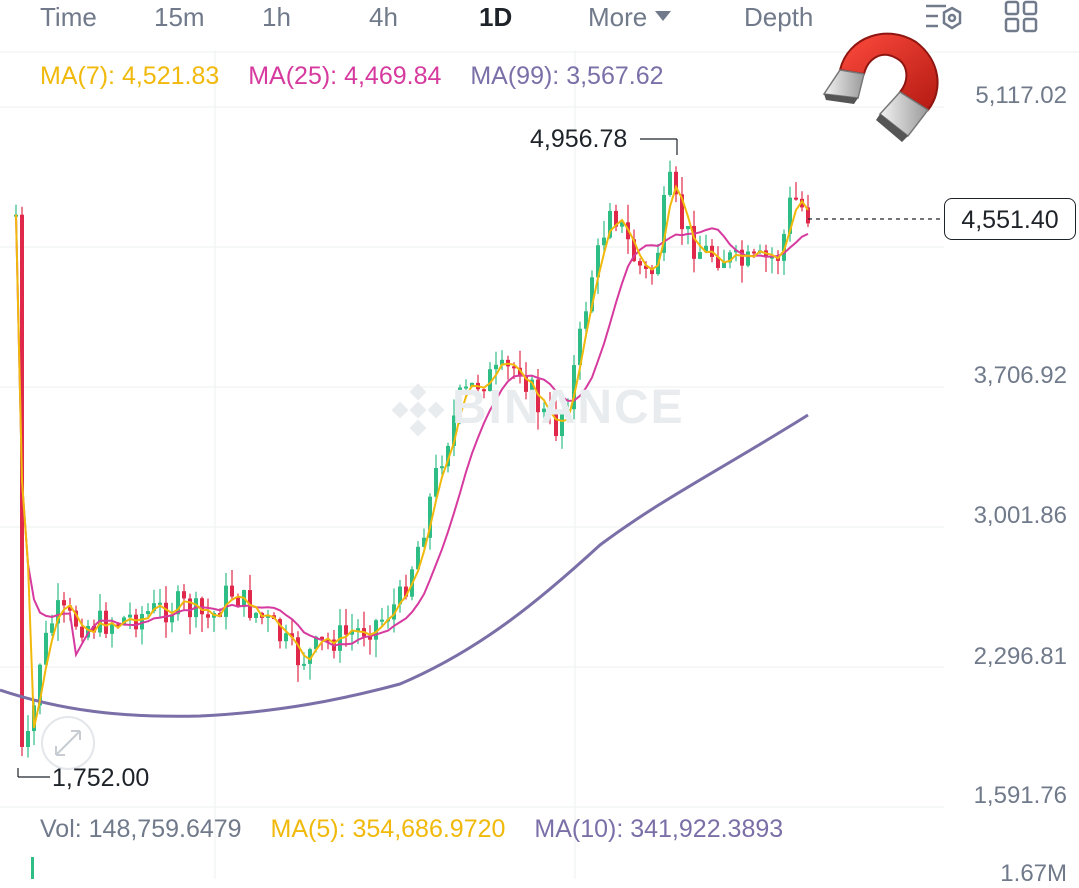  Describe the element at coordinates (579, 139) in the screenshot. I see `high-price-marker: 4,956.78` at that location.